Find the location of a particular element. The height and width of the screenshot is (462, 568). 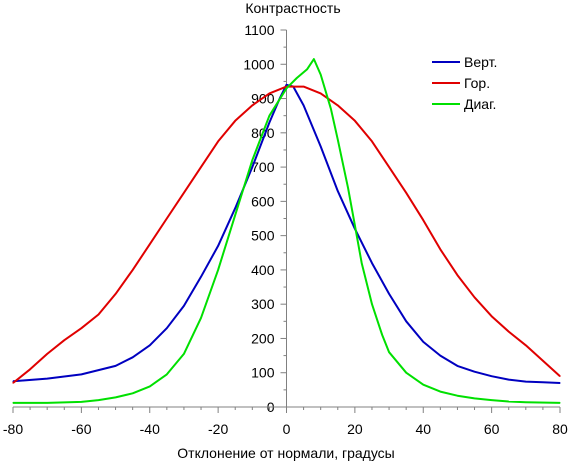

y-tick-label: 1000 is located at coordinates (258, 64).